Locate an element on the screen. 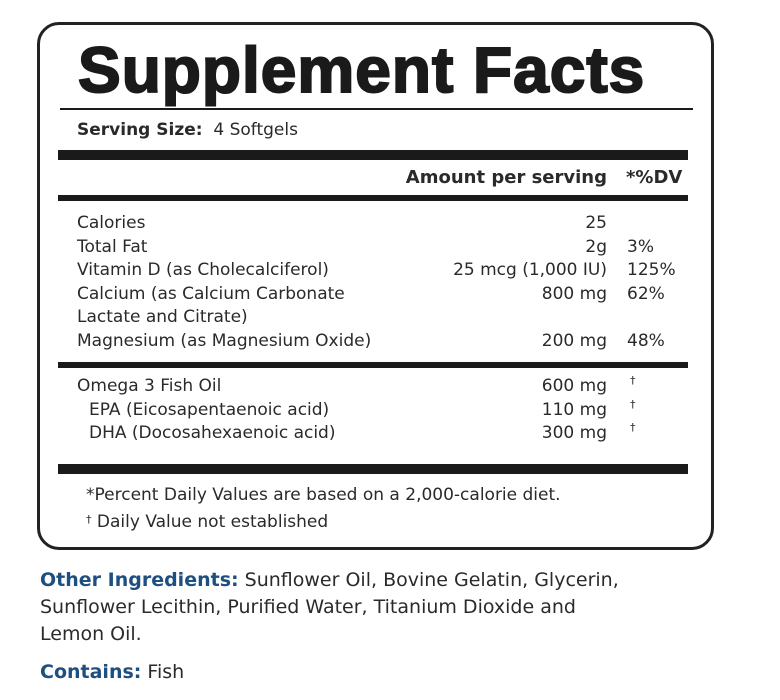  nutrient-dv: 62% is located at coordinates (646, 293).